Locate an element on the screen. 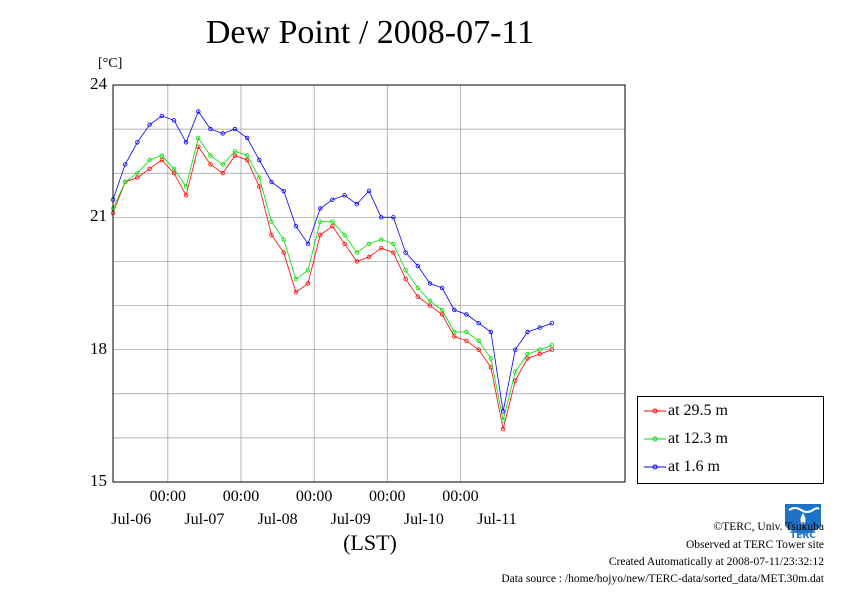  x-tick-date-label: Jul-06 is located at coordinates (131, 519).